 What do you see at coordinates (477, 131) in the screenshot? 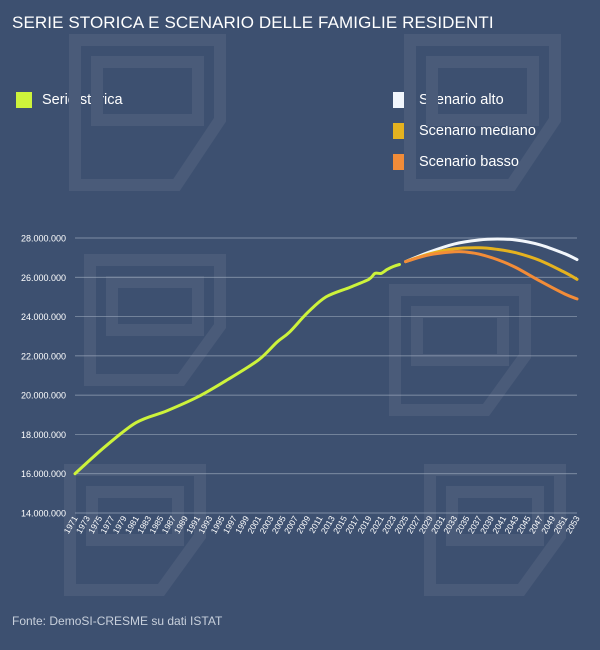
I see `legend-label: Scenario mediano` at bounding box center [477, 131].